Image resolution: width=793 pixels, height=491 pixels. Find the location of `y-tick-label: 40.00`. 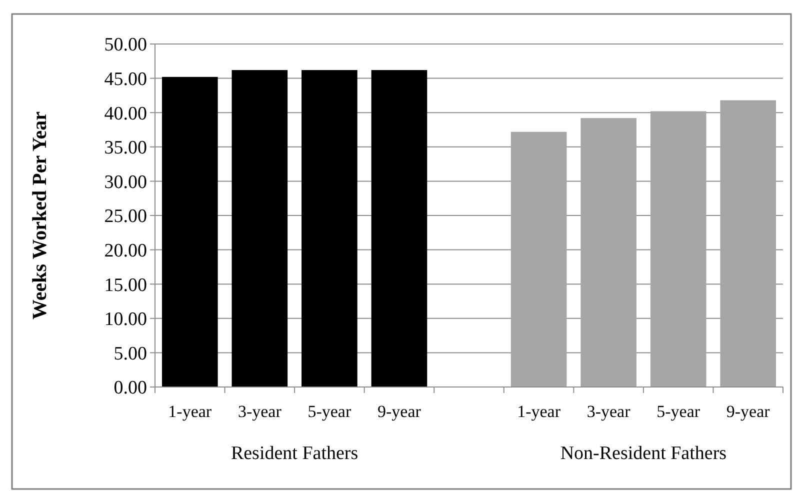

y-tick-label: 40.00 is located at coordinates (125, 113).